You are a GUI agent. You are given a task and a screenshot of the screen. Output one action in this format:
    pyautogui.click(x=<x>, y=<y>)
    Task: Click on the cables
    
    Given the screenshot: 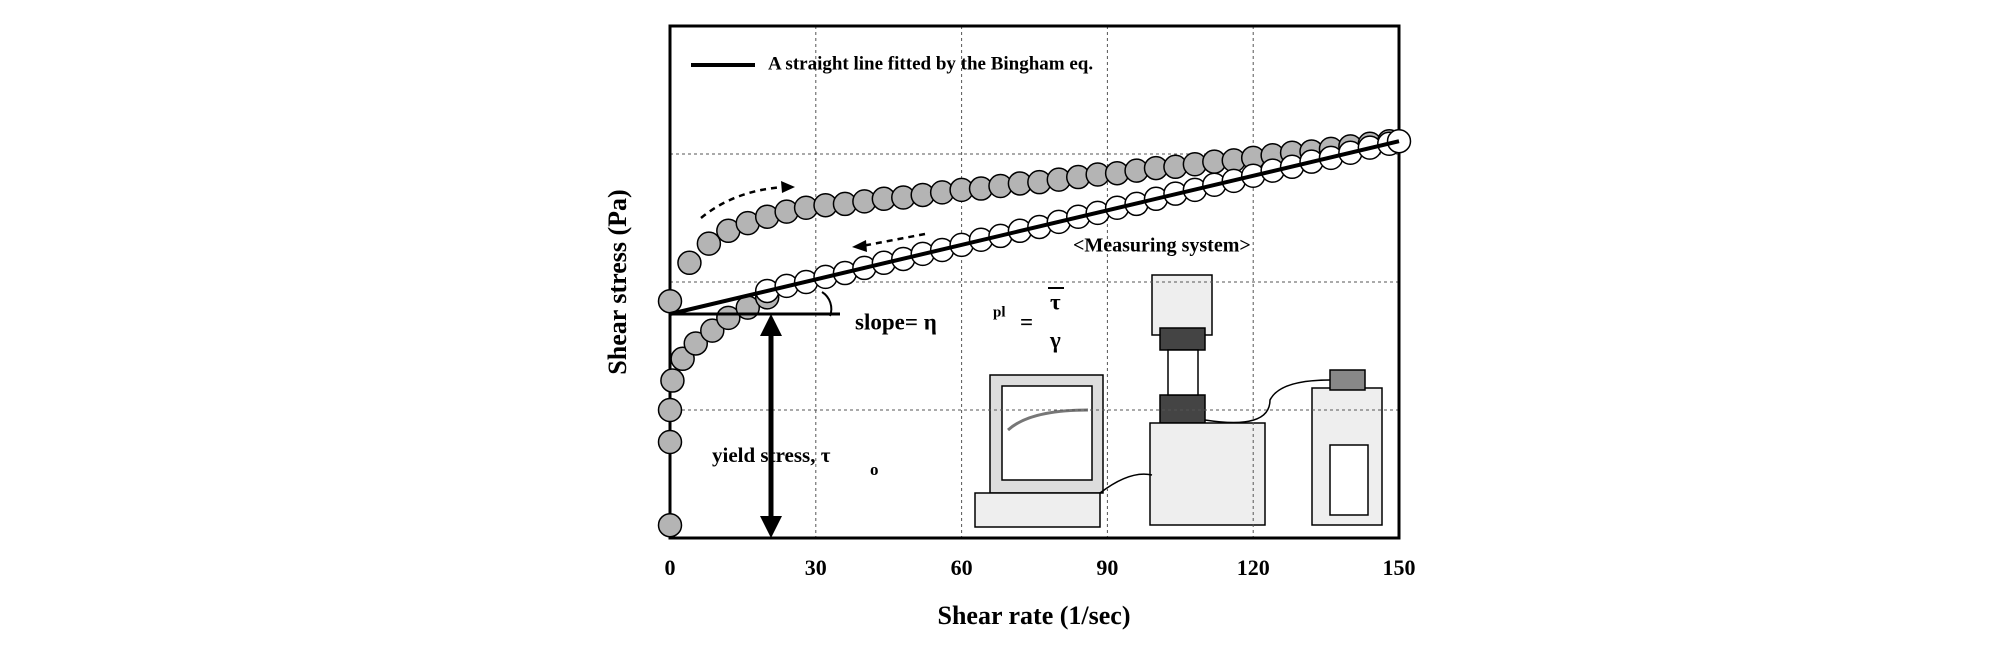 What is the action you would take?
    pyautogui.click(x=1215, y=436)
    